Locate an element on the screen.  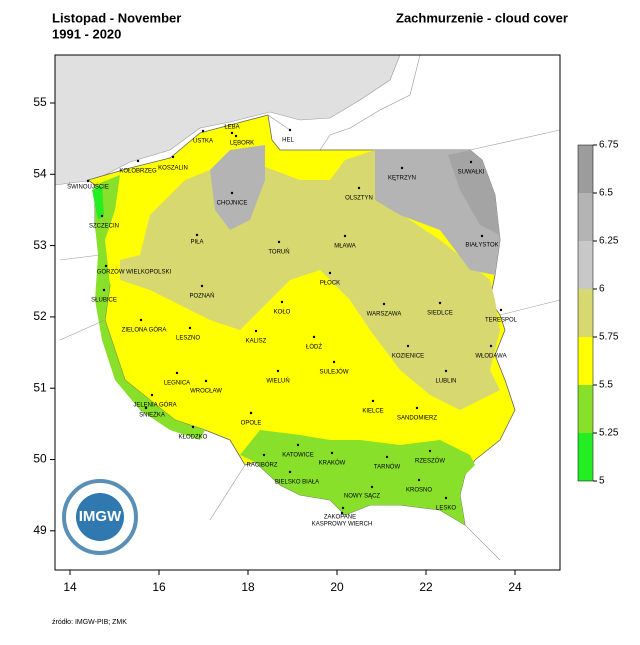
city-label: TARNÓW is located at coordinates (387, 467).